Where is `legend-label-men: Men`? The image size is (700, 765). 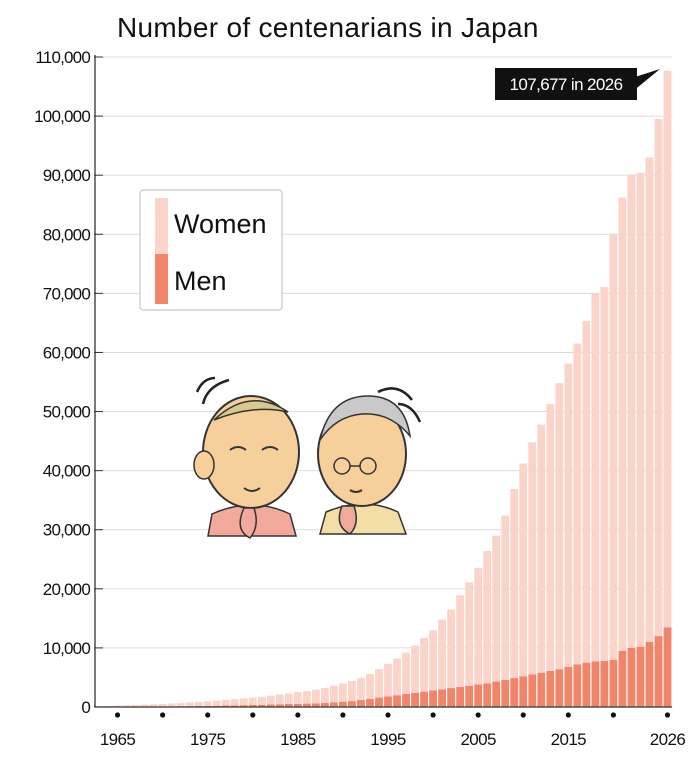
legend-label-men: Men is located at coordinates (200, 281).